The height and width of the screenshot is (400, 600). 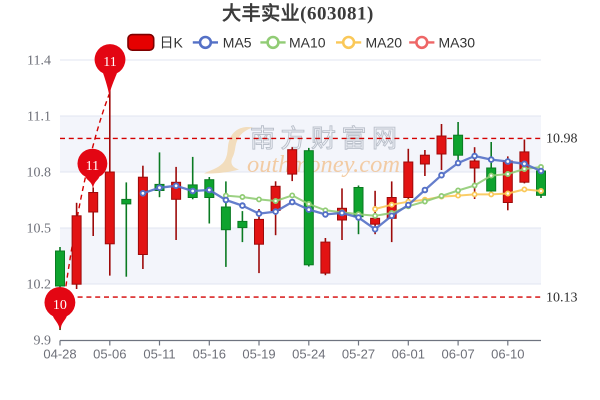 I want to click on svg-text: 05-24, so click(x=308, y=354).